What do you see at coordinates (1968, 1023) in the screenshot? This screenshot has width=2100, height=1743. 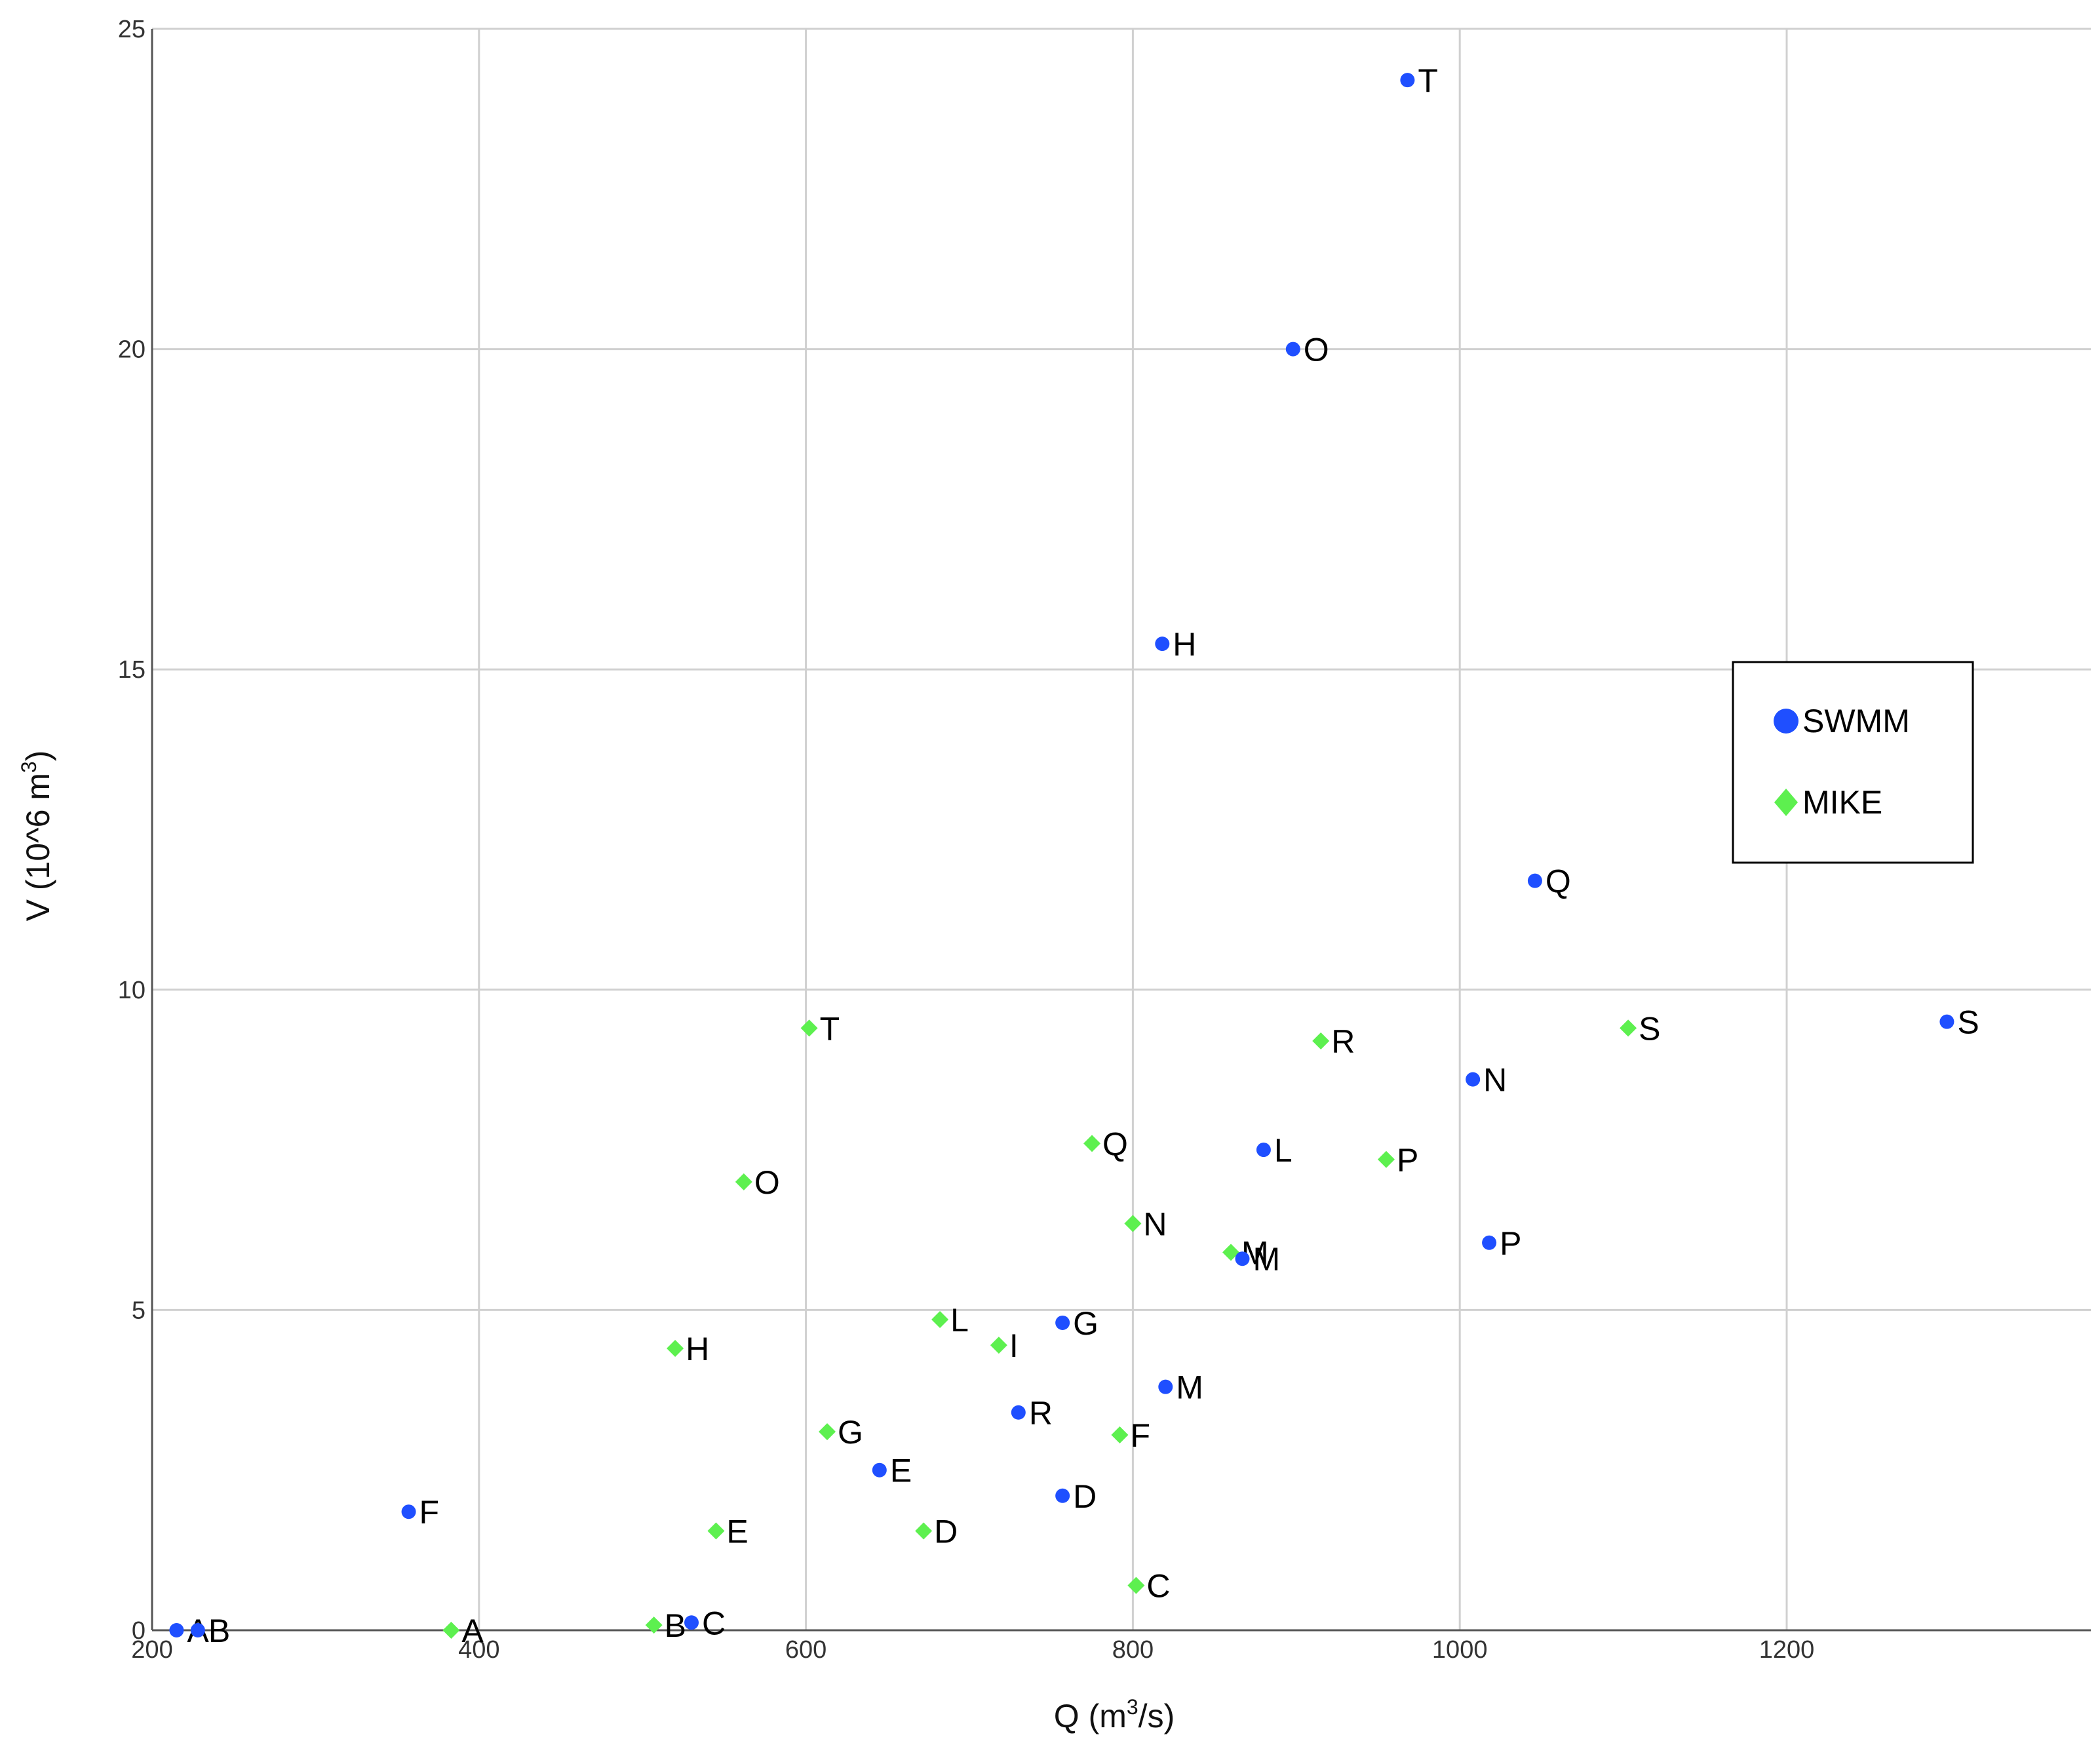 I see `swmm-point-label: S` at bounding box center [1968, 1023].